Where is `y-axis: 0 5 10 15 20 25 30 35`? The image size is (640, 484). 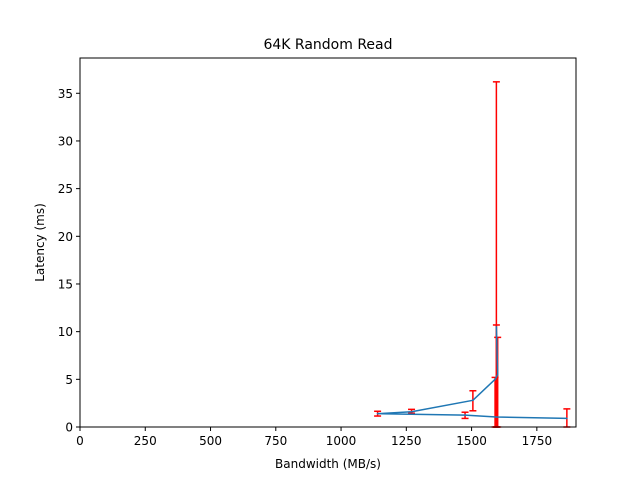
y-axis: 0 5 10 15 20 25 30 35 is located at coordinates (69, 261).